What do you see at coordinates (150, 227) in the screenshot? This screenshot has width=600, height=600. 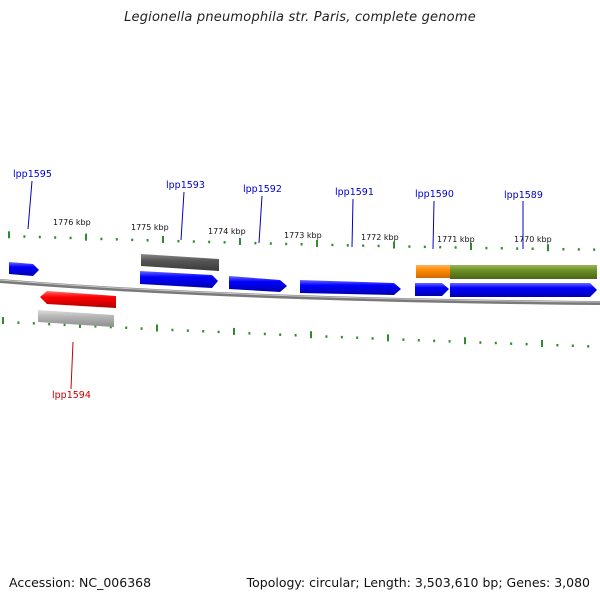 I see `kbp-label-1775: 1775 kbp` at bounding box center [150, 227].